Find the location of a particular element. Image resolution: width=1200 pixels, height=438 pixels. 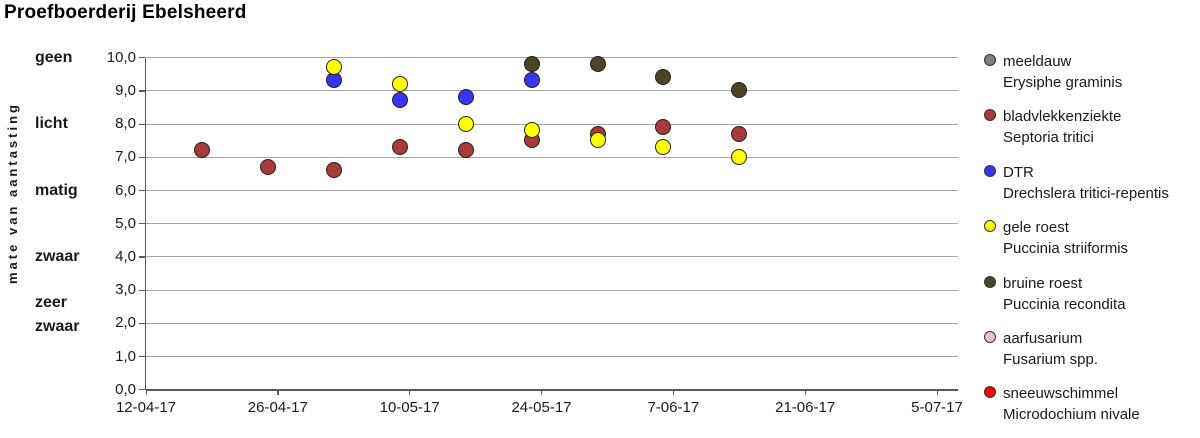

x-tick-label: 7-06-17 is located at coordinates (673, 407).